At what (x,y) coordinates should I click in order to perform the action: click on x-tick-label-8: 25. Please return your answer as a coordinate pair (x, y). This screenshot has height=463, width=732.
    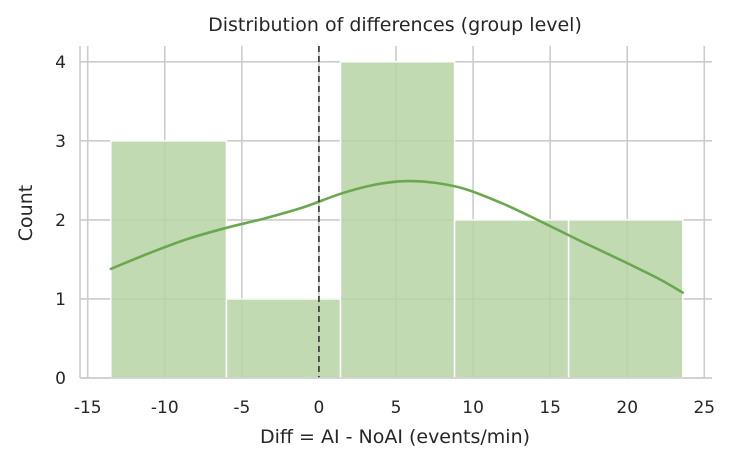
    Looking at the image, I should click on (704, 408).